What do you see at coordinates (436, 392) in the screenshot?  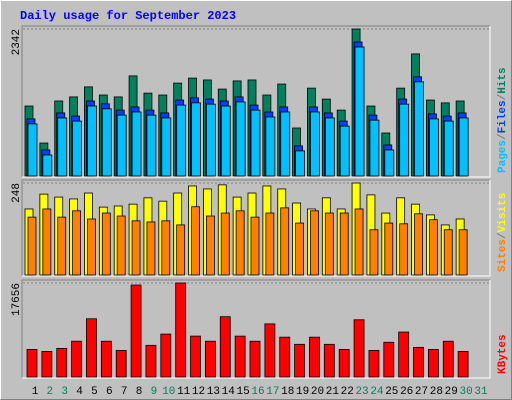 I see `x-tick-label: 28` at bounding box center [436, 392].